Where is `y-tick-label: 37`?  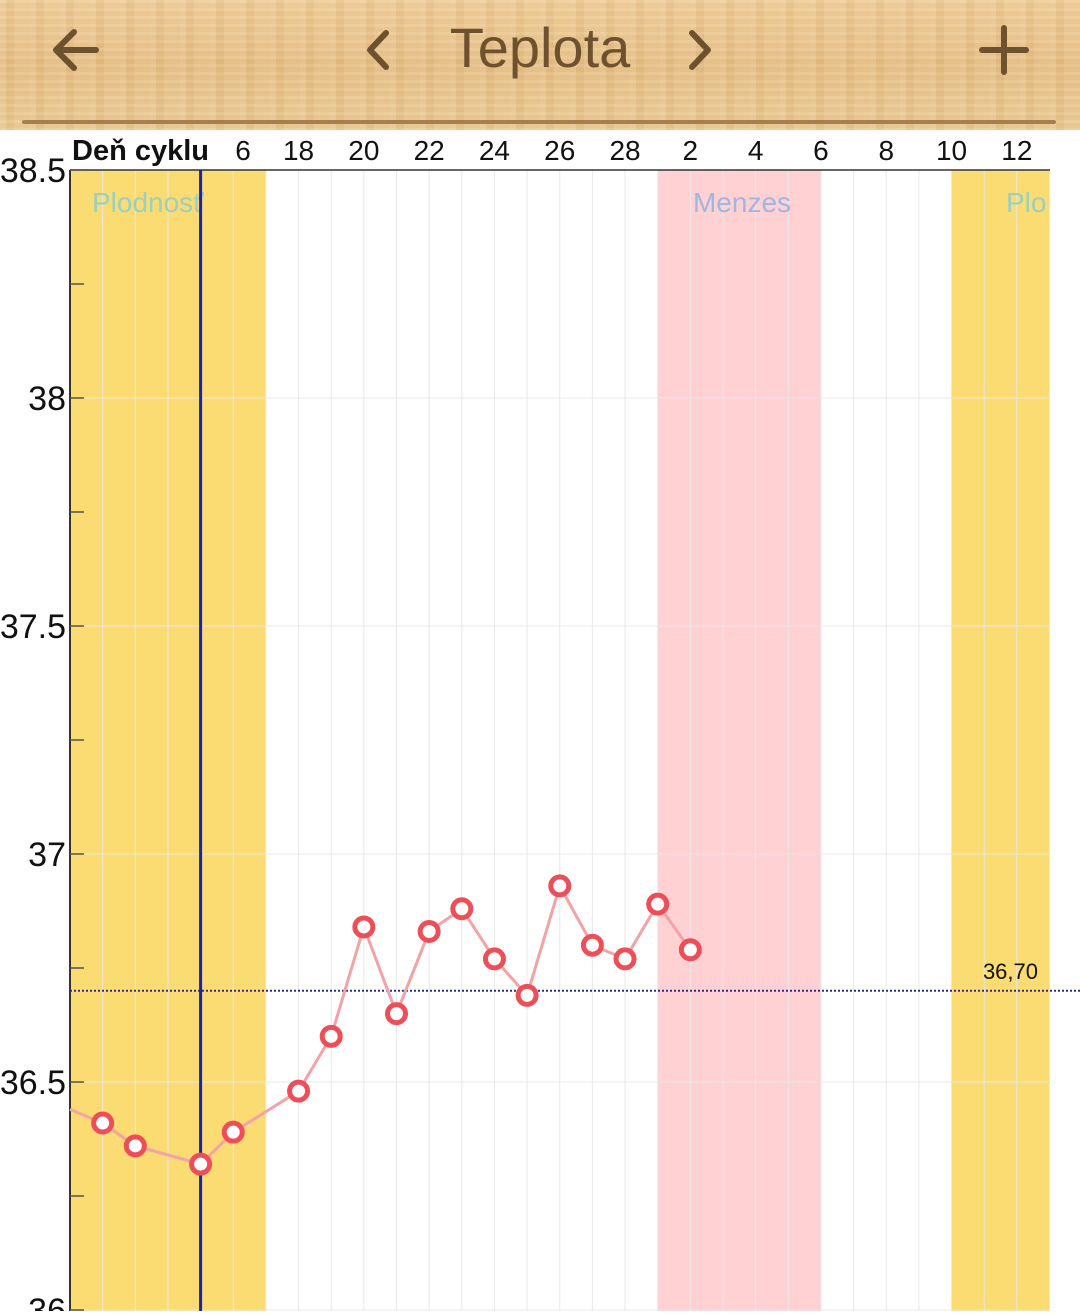 y-tick-label: 37 is located at coordinates (47, 855).